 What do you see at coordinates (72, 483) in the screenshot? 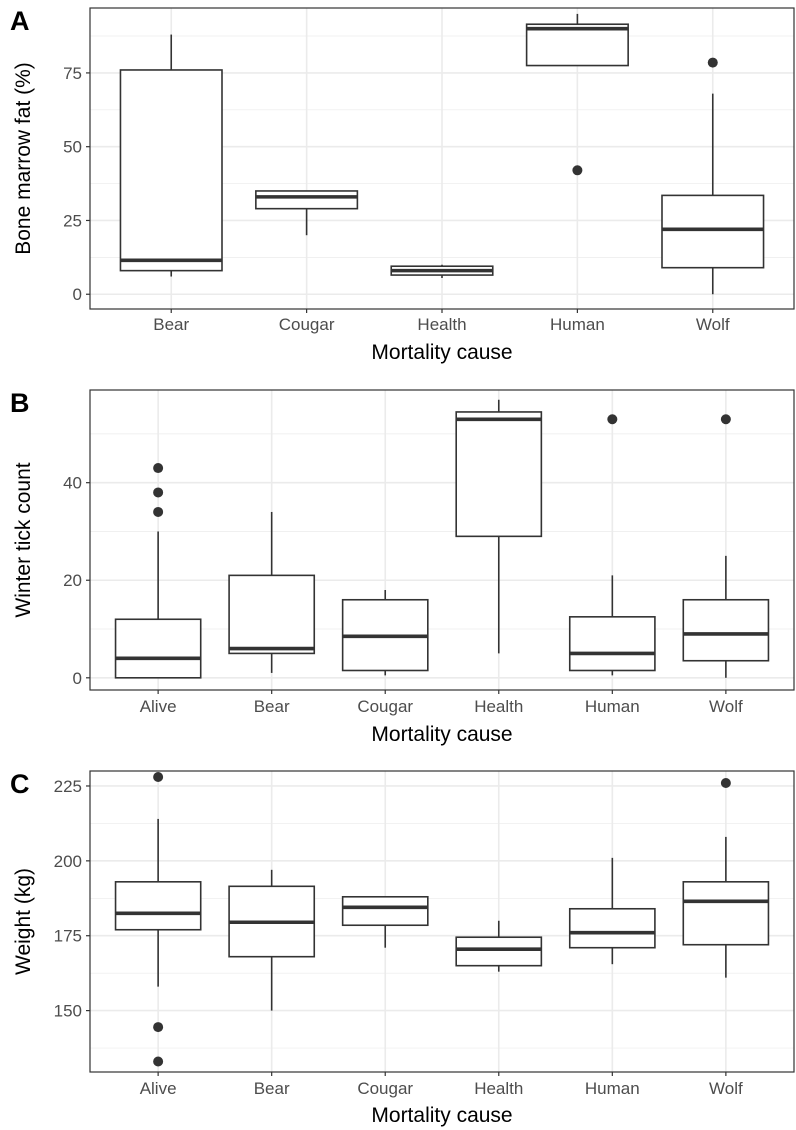
I see `y-tick-label: 40` at bounding box center [72, 483].